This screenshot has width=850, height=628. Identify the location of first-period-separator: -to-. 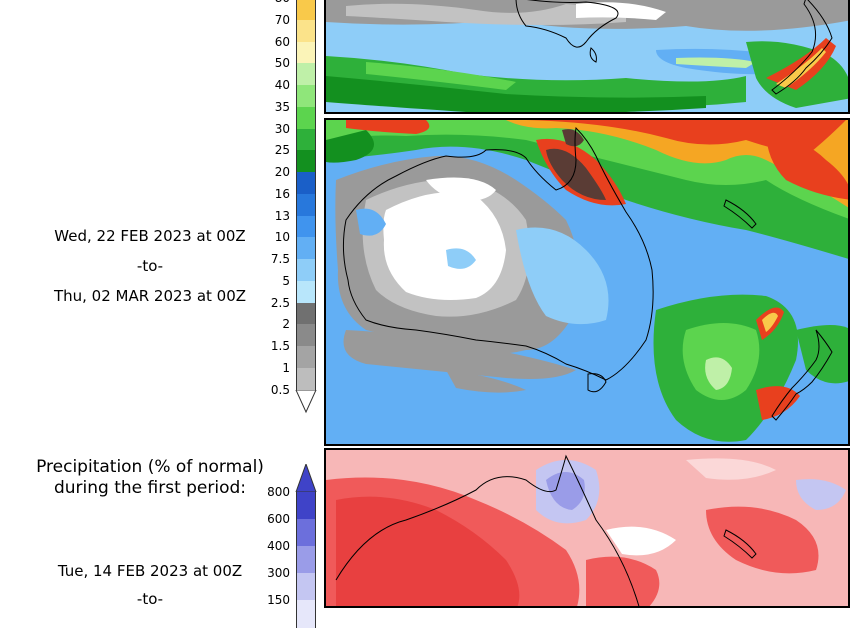
(150, 599).